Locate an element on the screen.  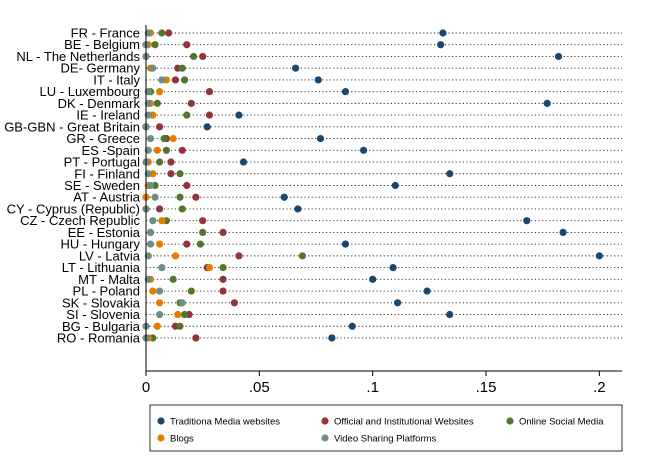
category-label: GB-GBN - Great Britain is located at coordinates (72, 126).